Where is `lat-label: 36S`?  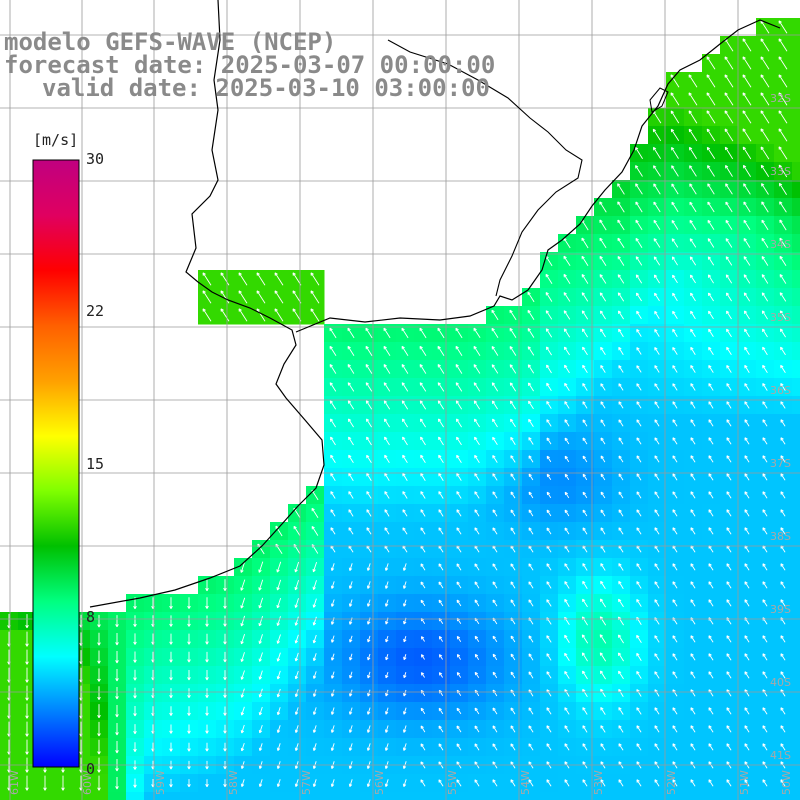 lat-label: 36S is located at coordinates (780, 390).